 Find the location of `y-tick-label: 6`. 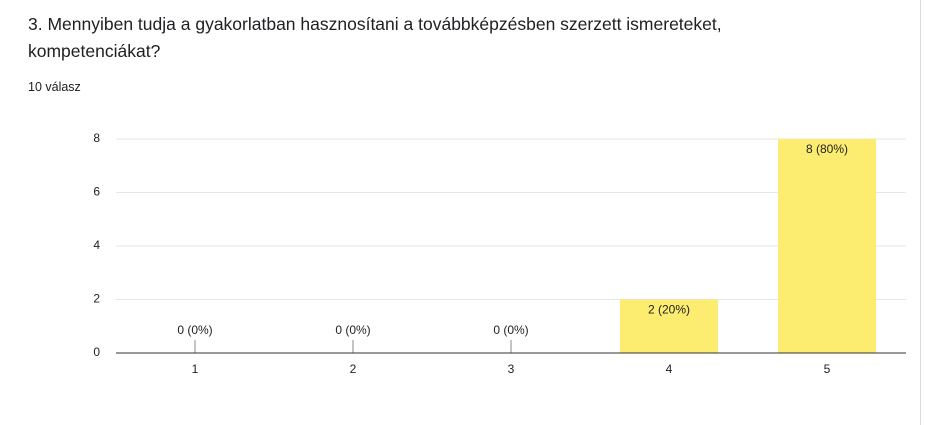

y-tick-label: 6 is located at coordinates (96, 192).